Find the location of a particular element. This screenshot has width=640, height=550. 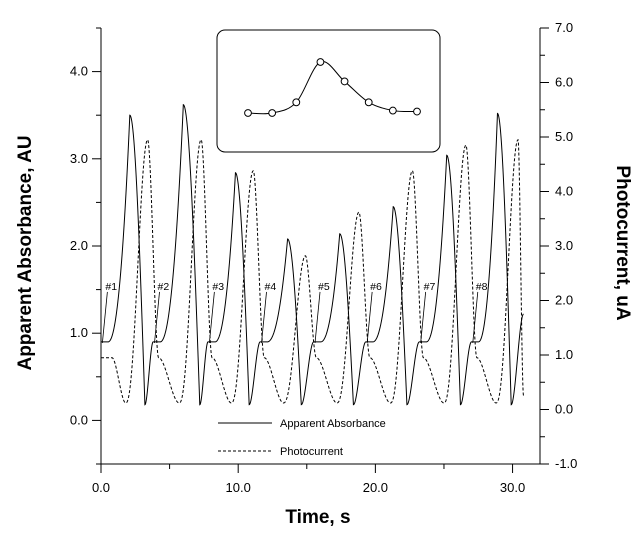

peak-label: #7 is located at coordinates (430, 287).